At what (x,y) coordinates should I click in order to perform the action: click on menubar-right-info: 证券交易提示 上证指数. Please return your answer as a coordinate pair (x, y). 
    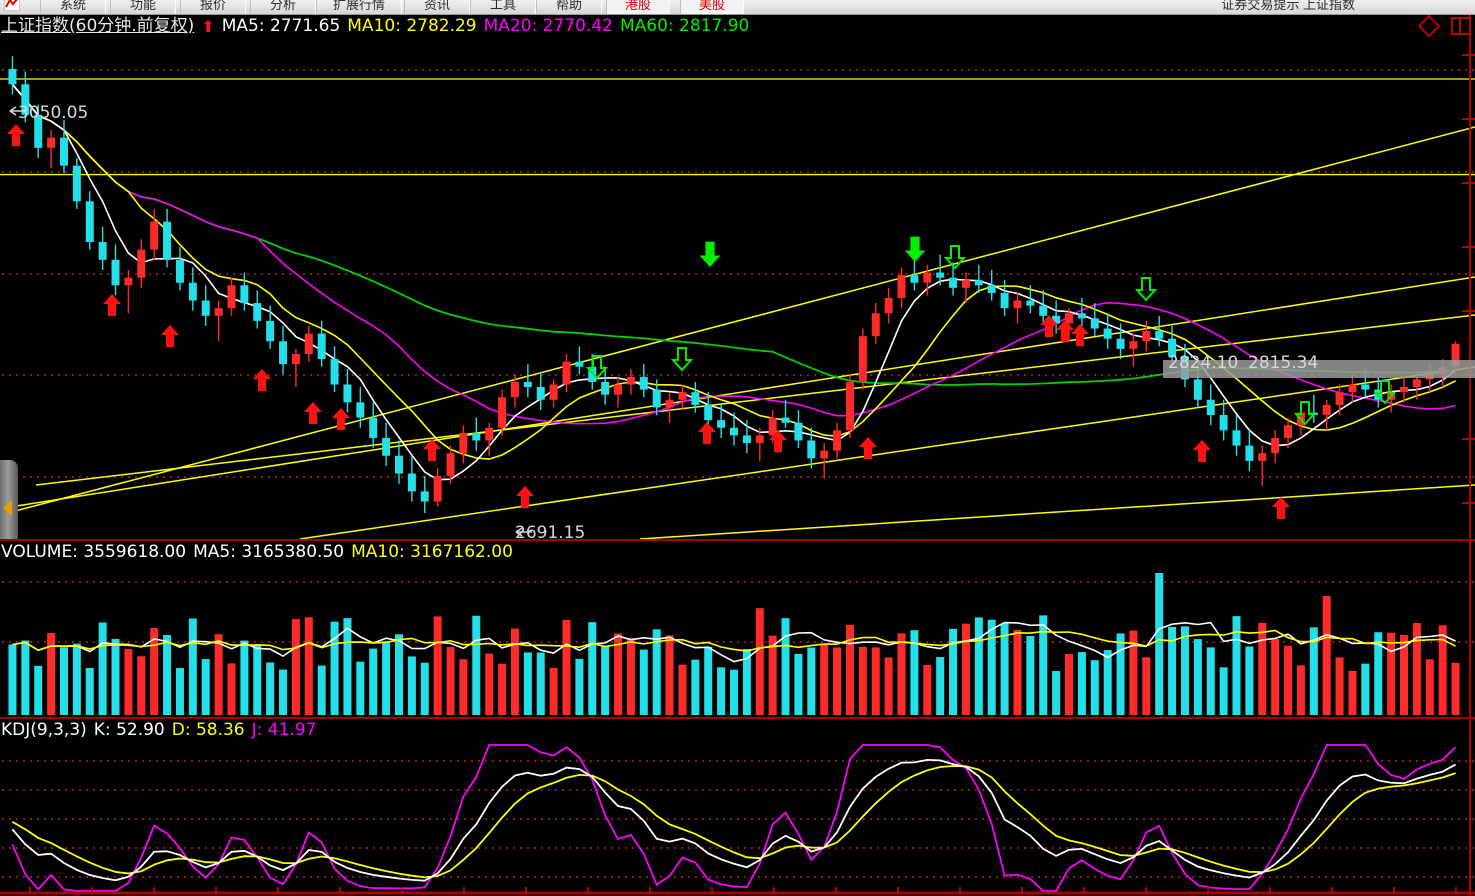
    Looking at the image, I should click on (1288, 6).